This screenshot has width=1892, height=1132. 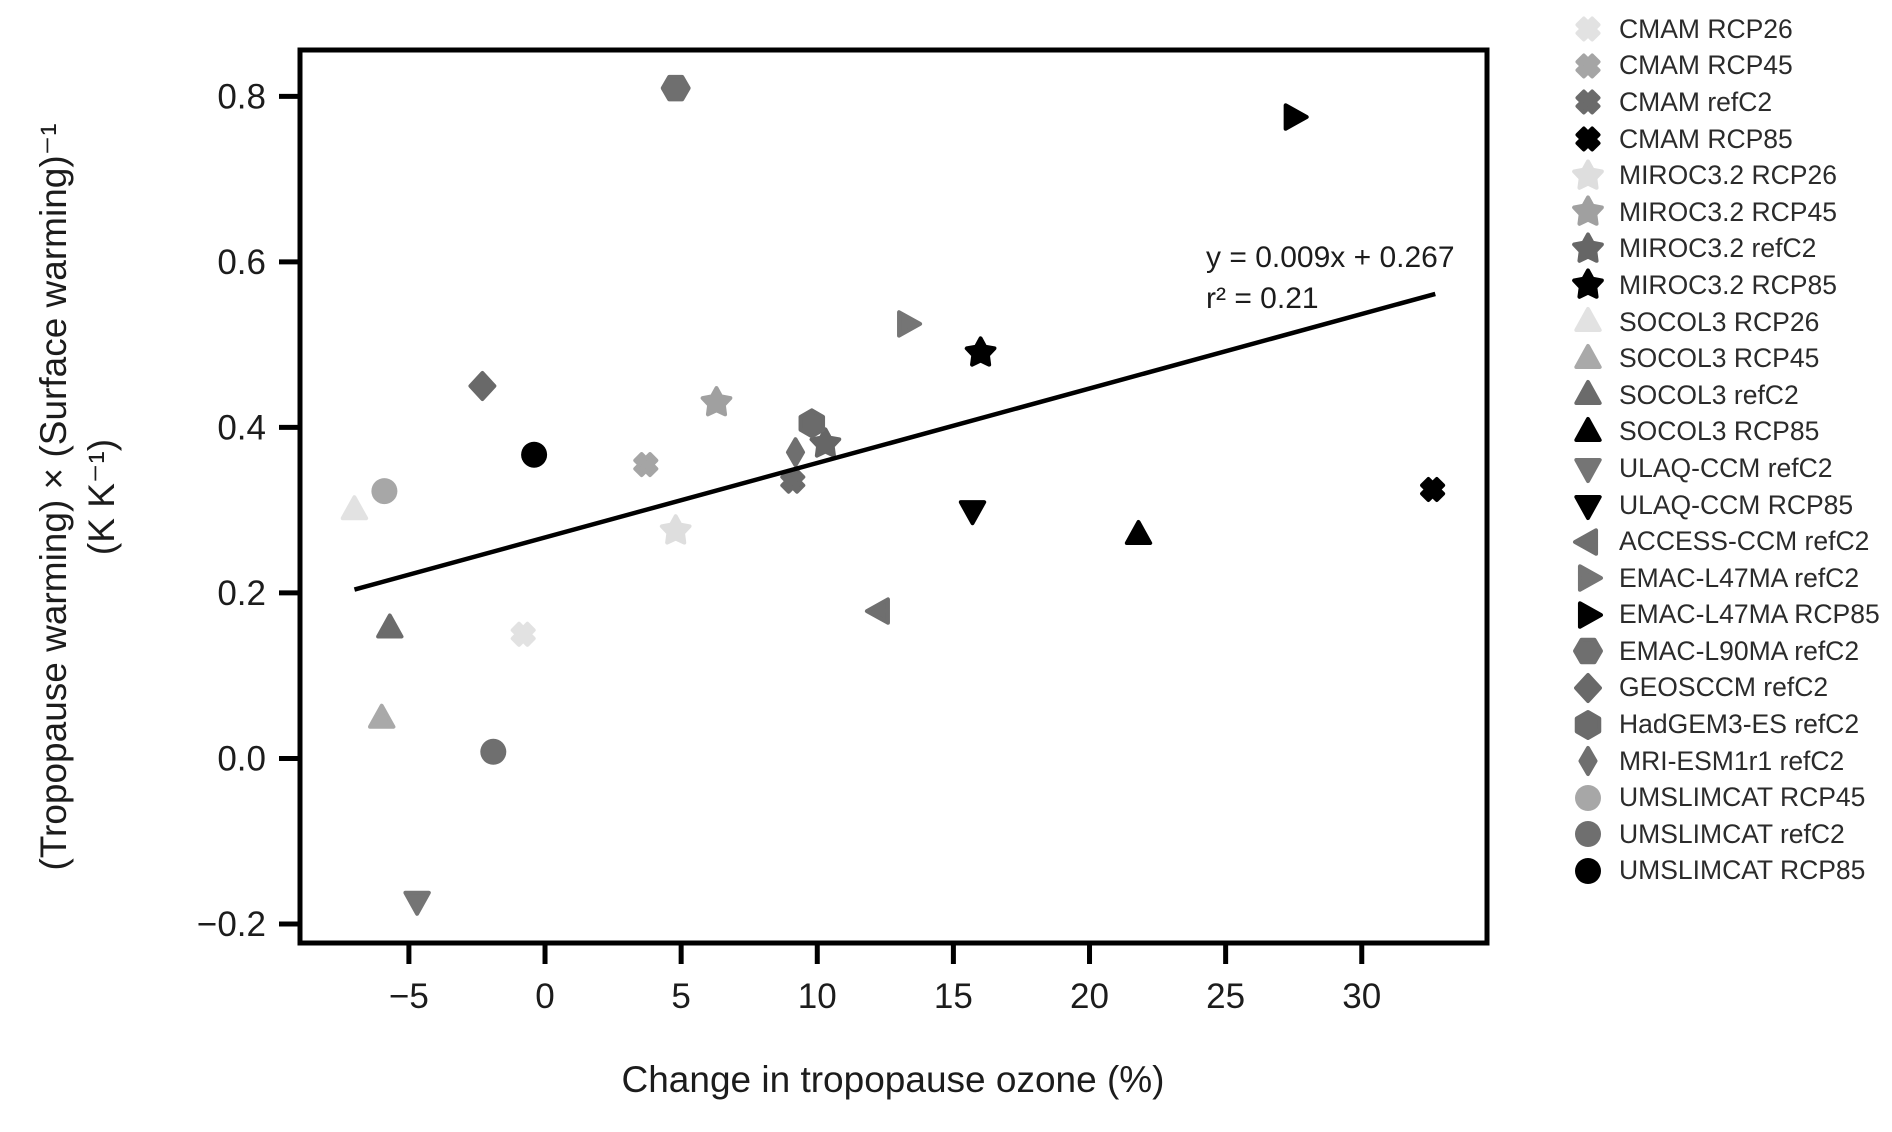 I want to click on legend-marker-hexagon-flat-icon, so click(x=1588, y=651).